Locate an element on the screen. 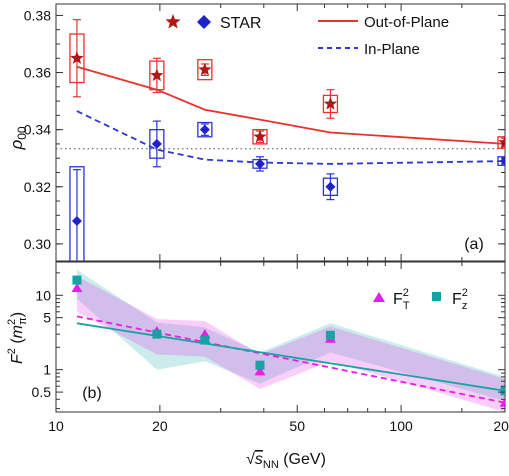 Image resolution: width=509 pixels, height=476 pixels. panel-b-ylabel: F2 (m2π) is located at coordinates (17, 338).